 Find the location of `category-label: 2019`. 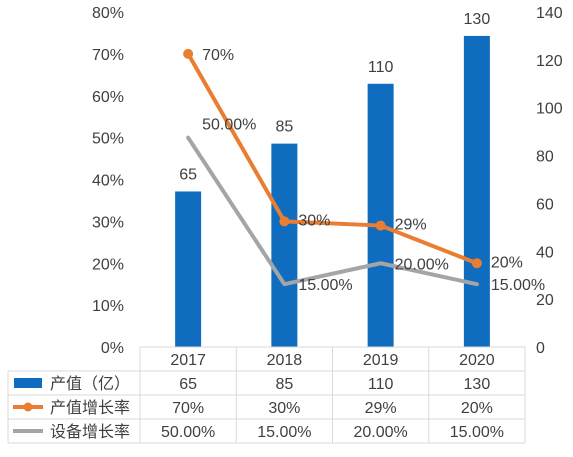

category-label: 2019 is located at coordinates (381, 360).